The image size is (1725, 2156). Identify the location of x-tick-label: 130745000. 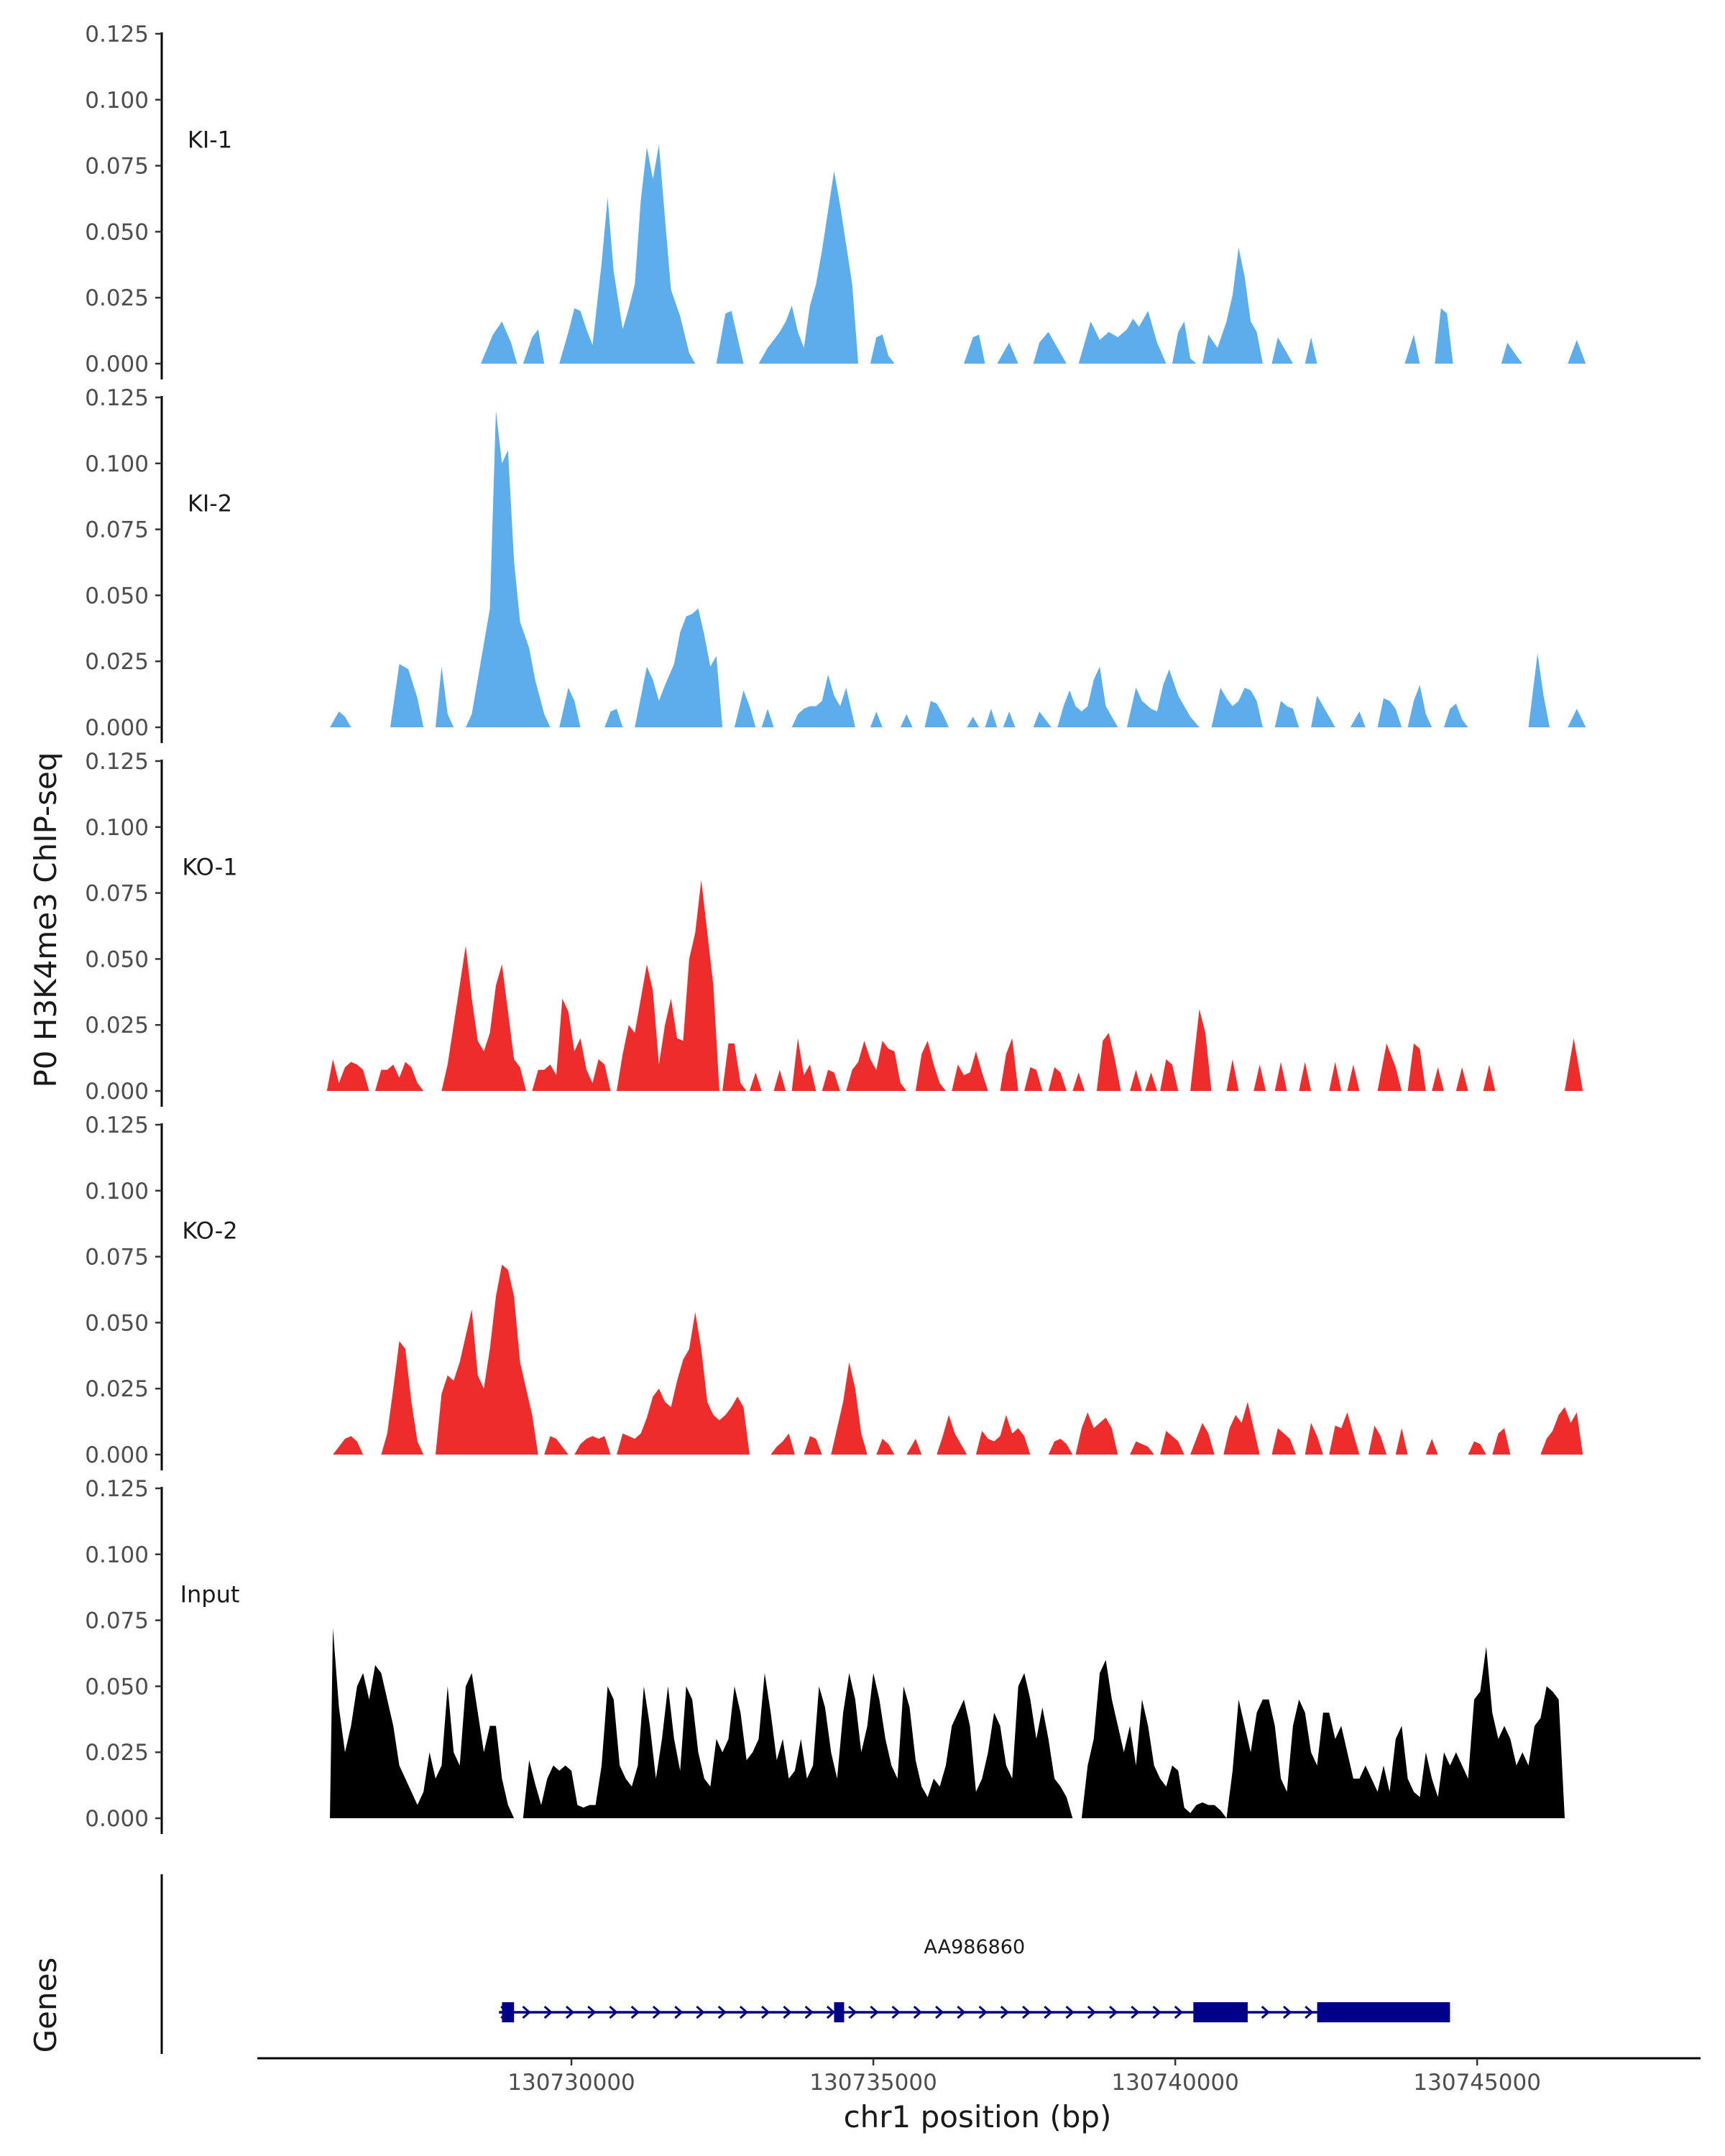
(1477, 2083).